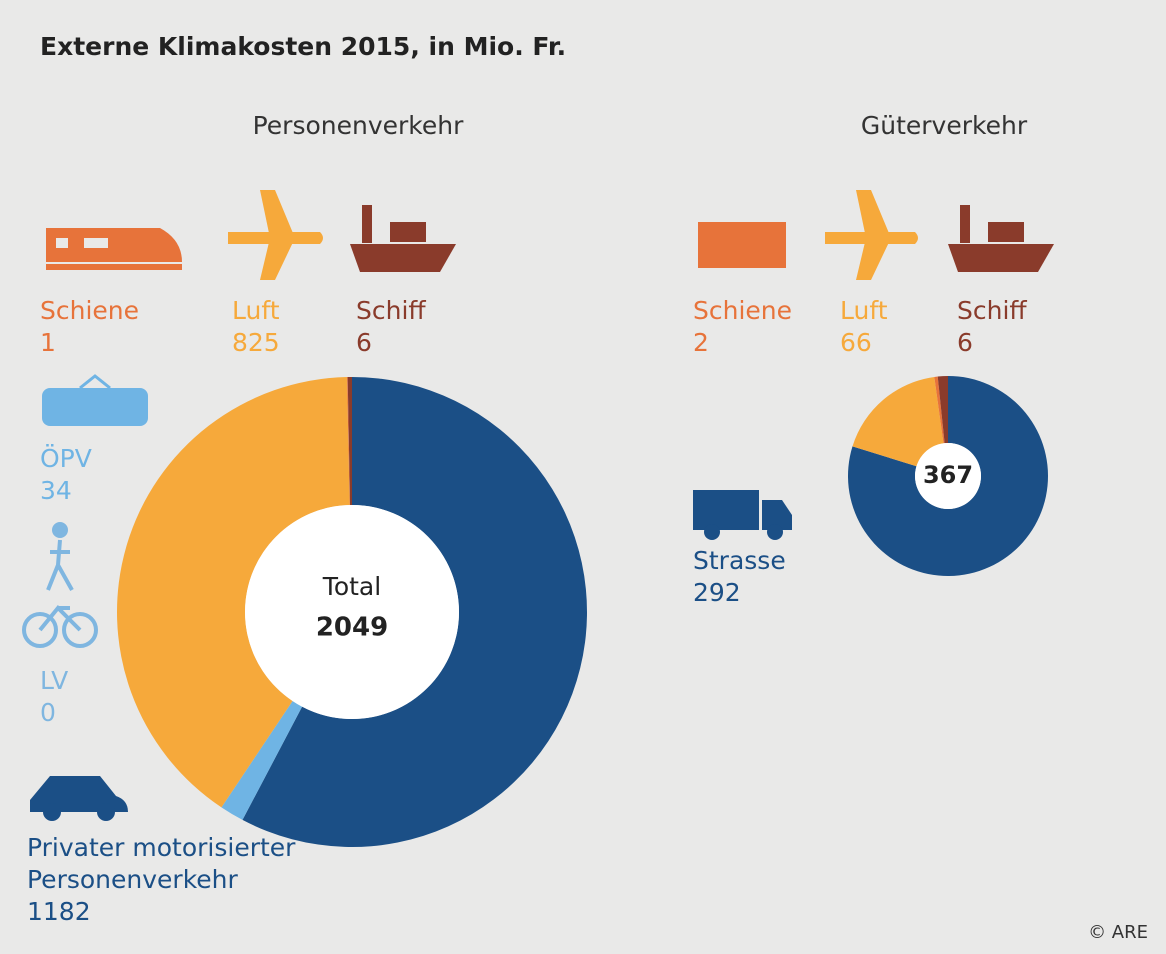 The image size is (1166, 954). Describe the element at coordinates (856, 342) in the screenshot. I see `value-label: 66` at that location.